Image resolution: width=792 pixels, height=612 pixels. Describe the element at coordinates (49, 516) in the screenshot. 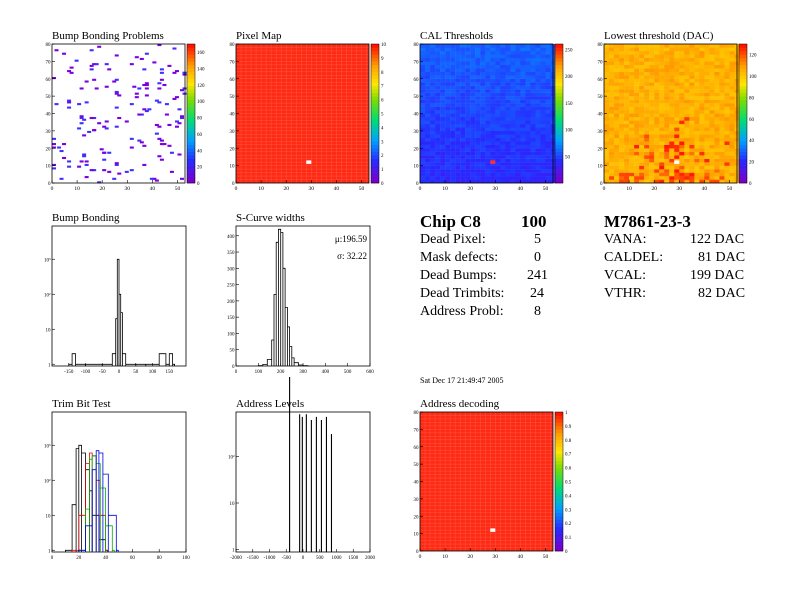

I see `y-tick-label: 10` at that location.